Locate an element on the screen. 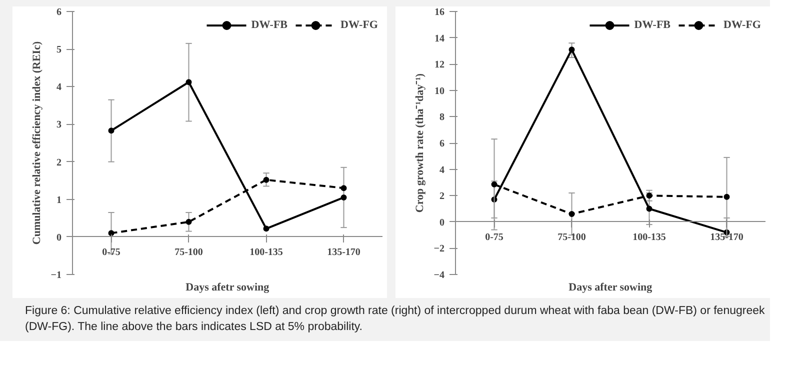  y-tick-label: 8 is located at coordinates (442, 118).